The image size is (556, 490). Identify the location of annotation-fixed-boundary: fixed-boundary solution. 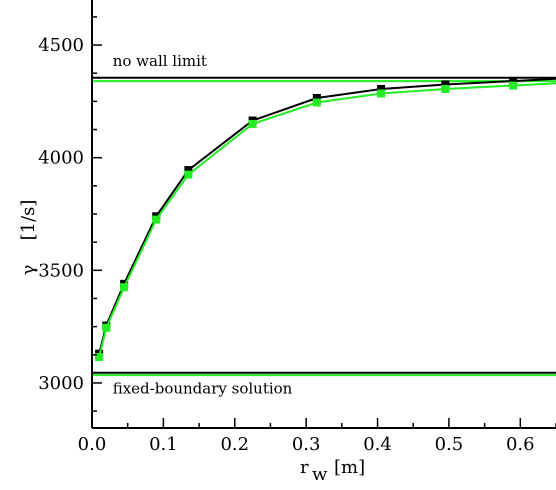
(203, 389).